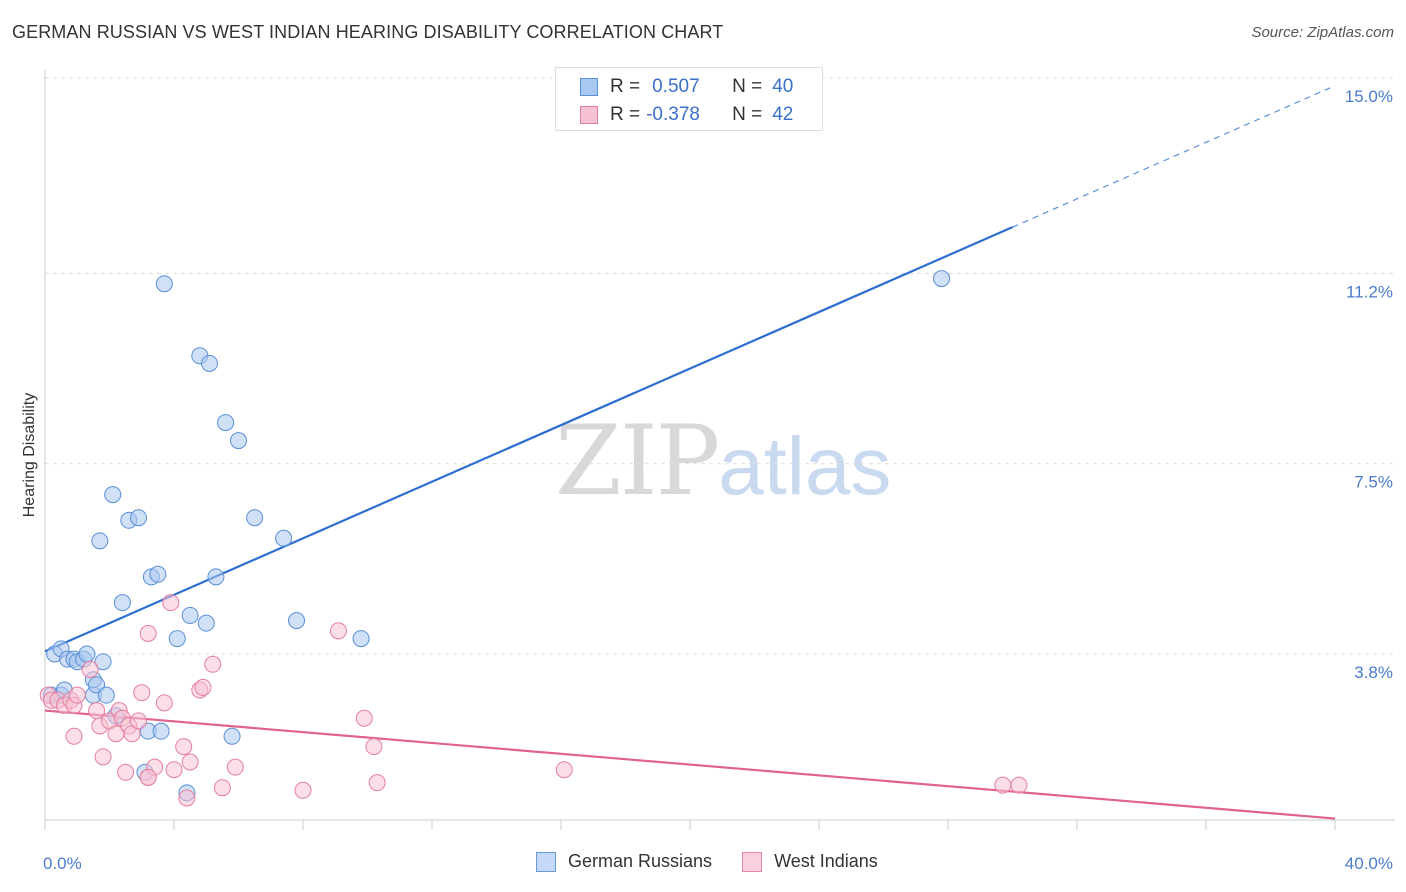  I want to click on y-axis-label: Hearing Disability, so click(29, 455).